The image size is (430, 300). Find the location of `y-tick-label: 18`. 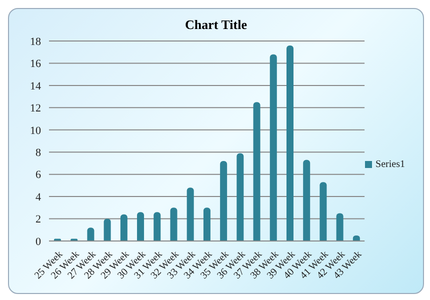

y-tick-label: 18 is located at coordinates (36, 42).